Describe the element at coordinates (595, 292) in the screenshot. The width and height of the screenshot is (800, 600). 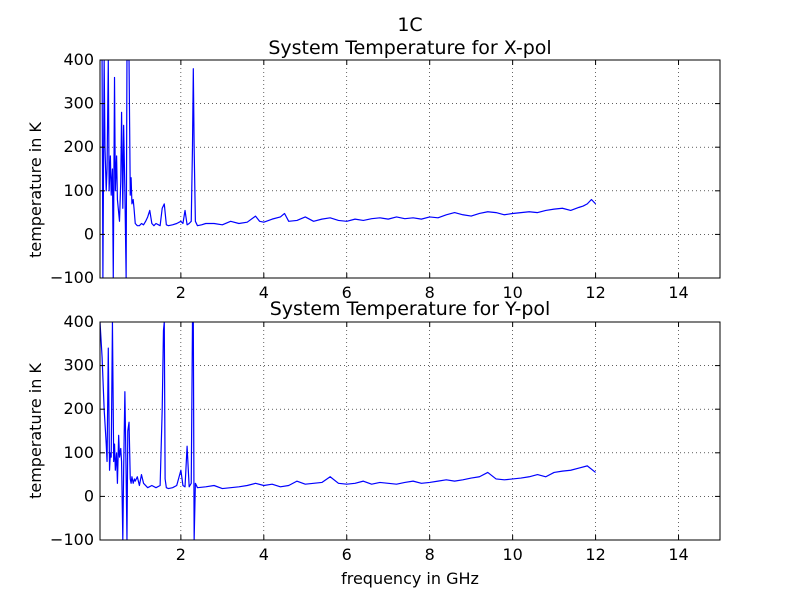
I see `x-pol-xtick-label: 12` at that location.